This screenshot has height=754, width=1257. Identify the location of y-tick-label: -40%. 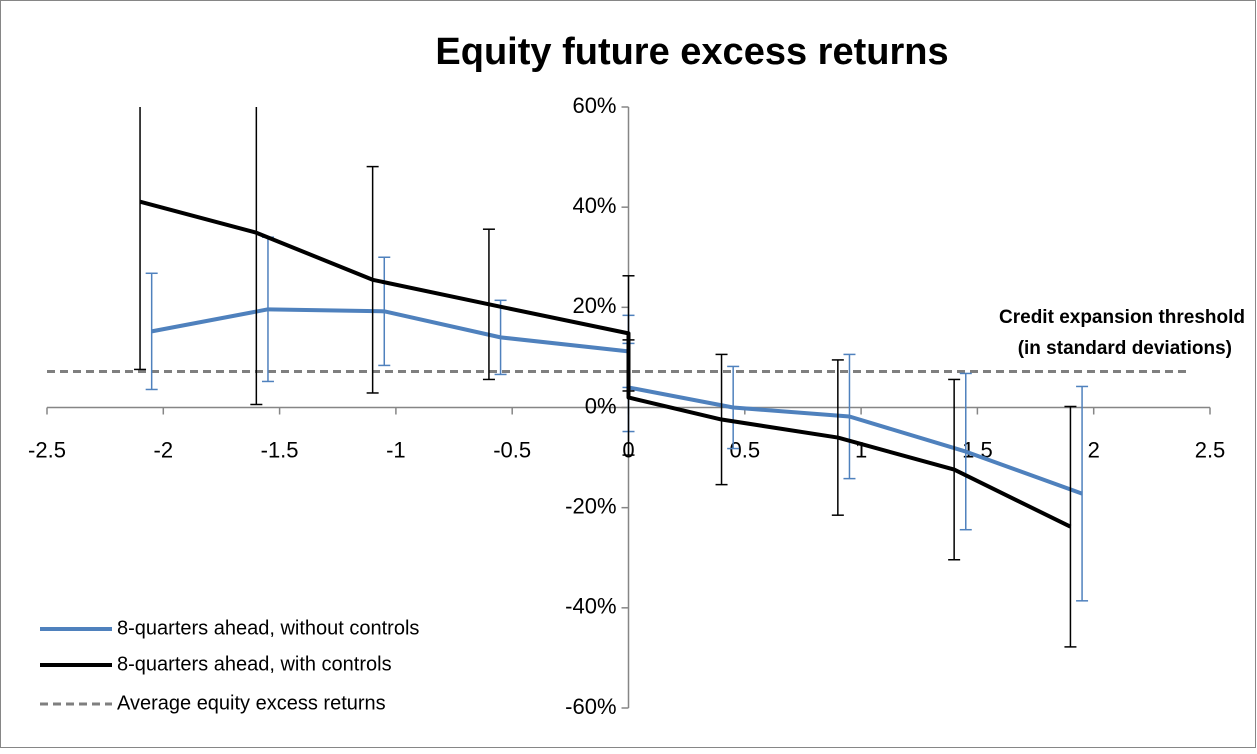
(590, 606).